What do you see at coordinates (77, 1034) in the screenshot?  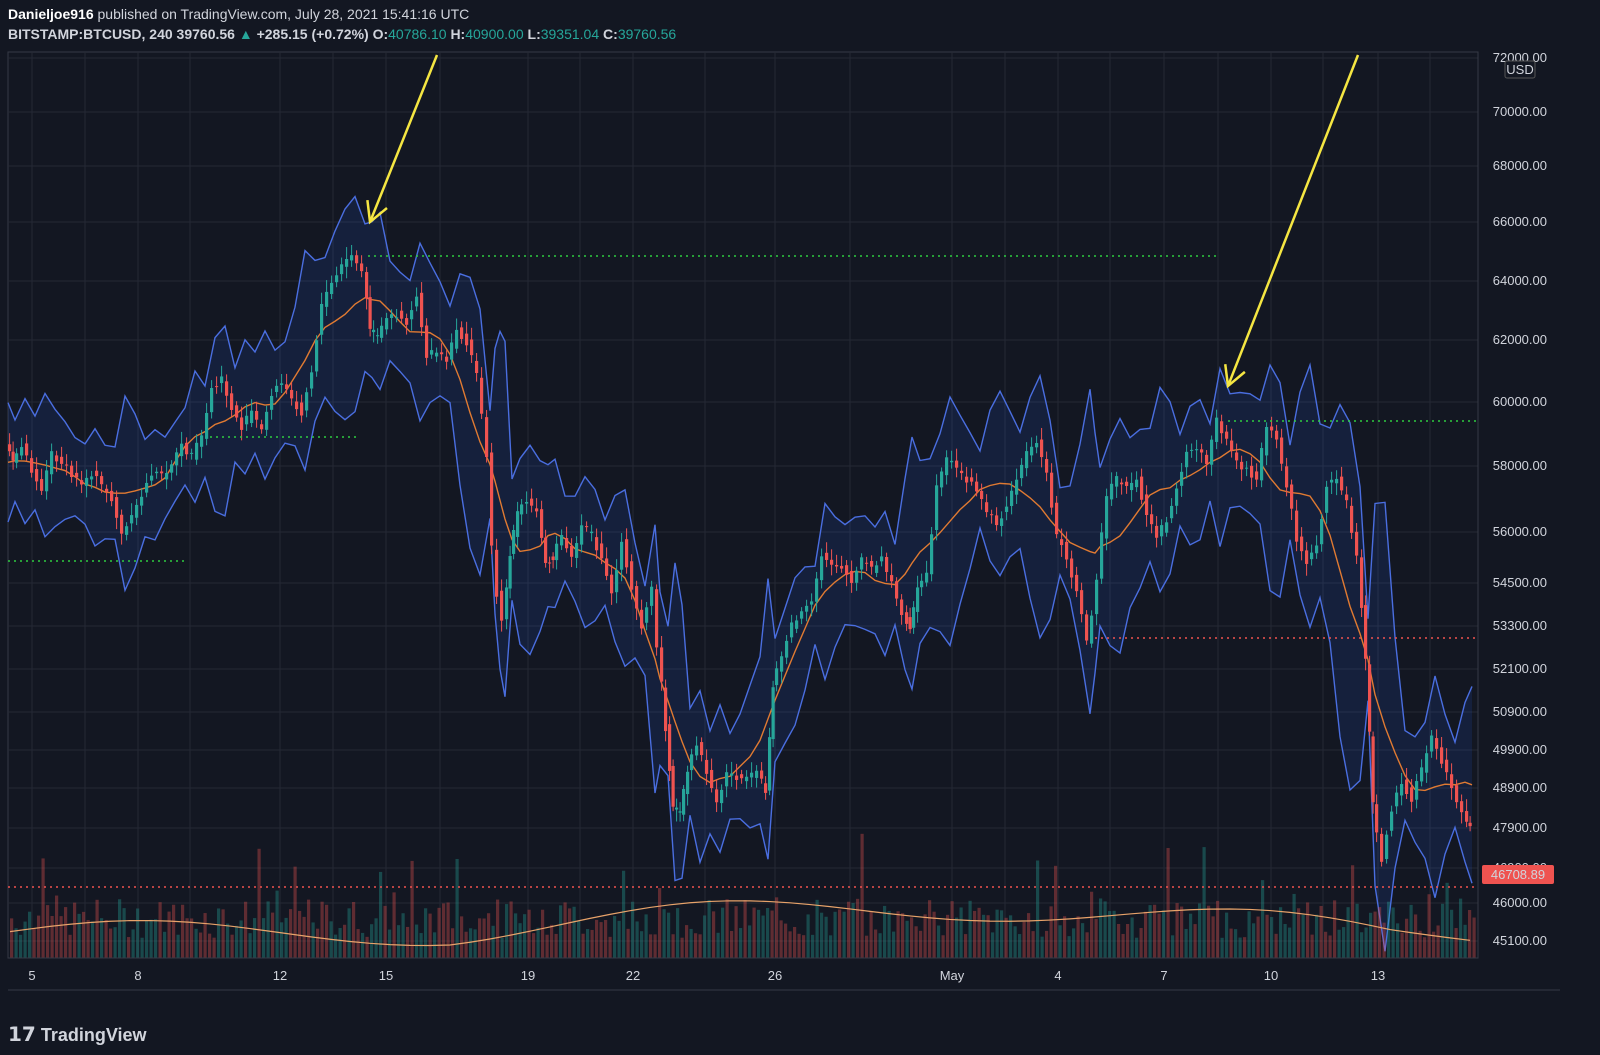 I see `tradingview-logo: 𝟭𝟳 TradingView` at bounding box center [77, 1034].